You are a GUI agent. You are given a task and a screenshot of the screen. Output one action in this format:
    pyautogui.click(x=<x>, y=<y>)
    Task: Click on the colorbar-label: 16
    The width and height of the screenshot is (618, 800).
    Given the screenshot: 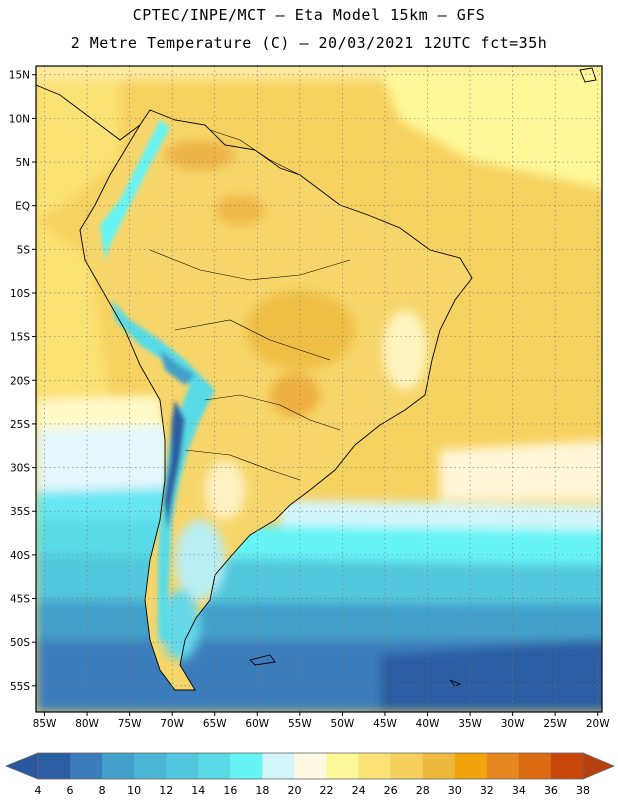 What is the action you would take?
    pyautogui.click(x=230, y=790)
    